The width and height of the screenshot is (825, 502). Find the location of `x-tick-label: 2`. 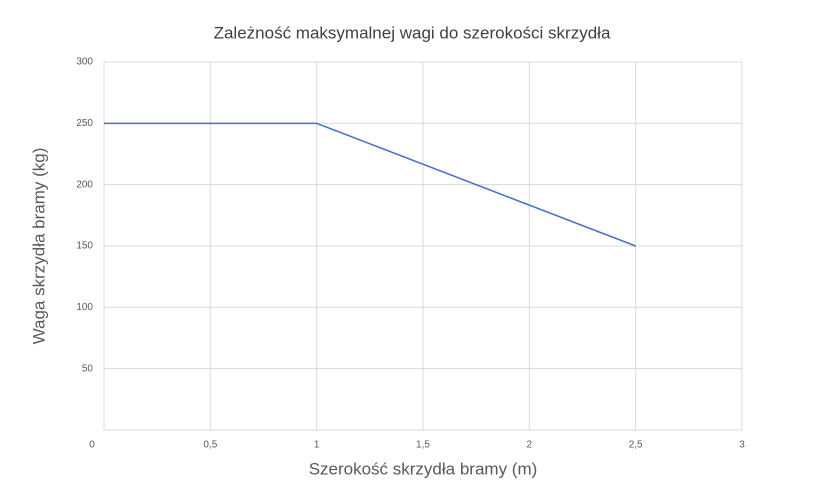

x-tick-label: 2 is located at coordinates (530, 445).